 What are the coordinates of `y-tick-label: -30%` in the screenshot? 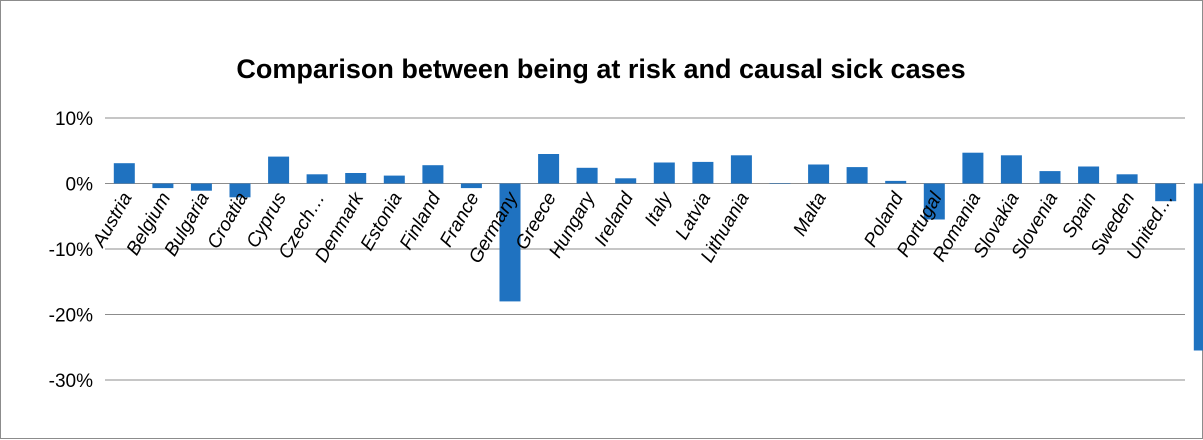 It's located at (71, 381).